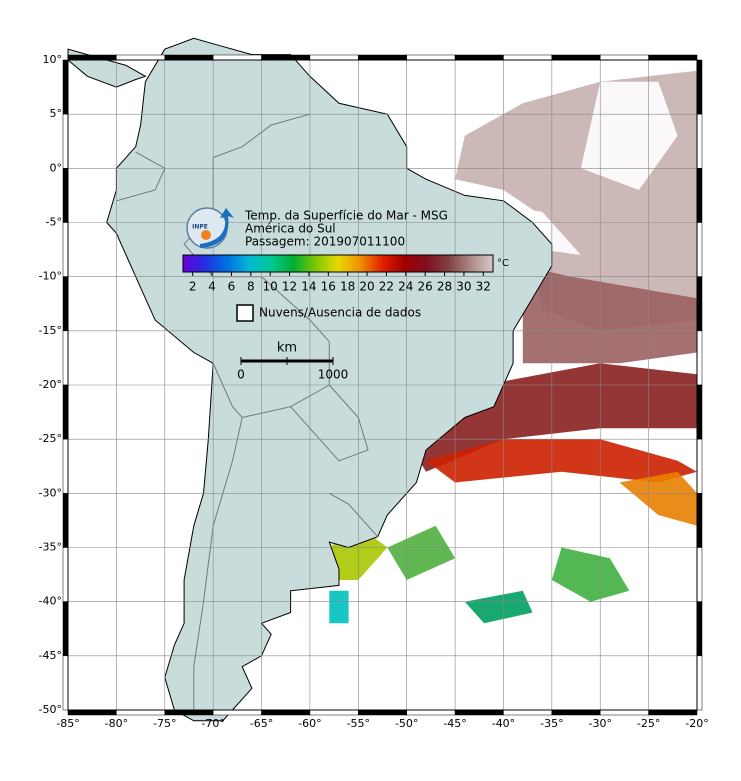 This screenshot has height=781, width=741. I want to click on lon-label: -35°, so click(551, 723).